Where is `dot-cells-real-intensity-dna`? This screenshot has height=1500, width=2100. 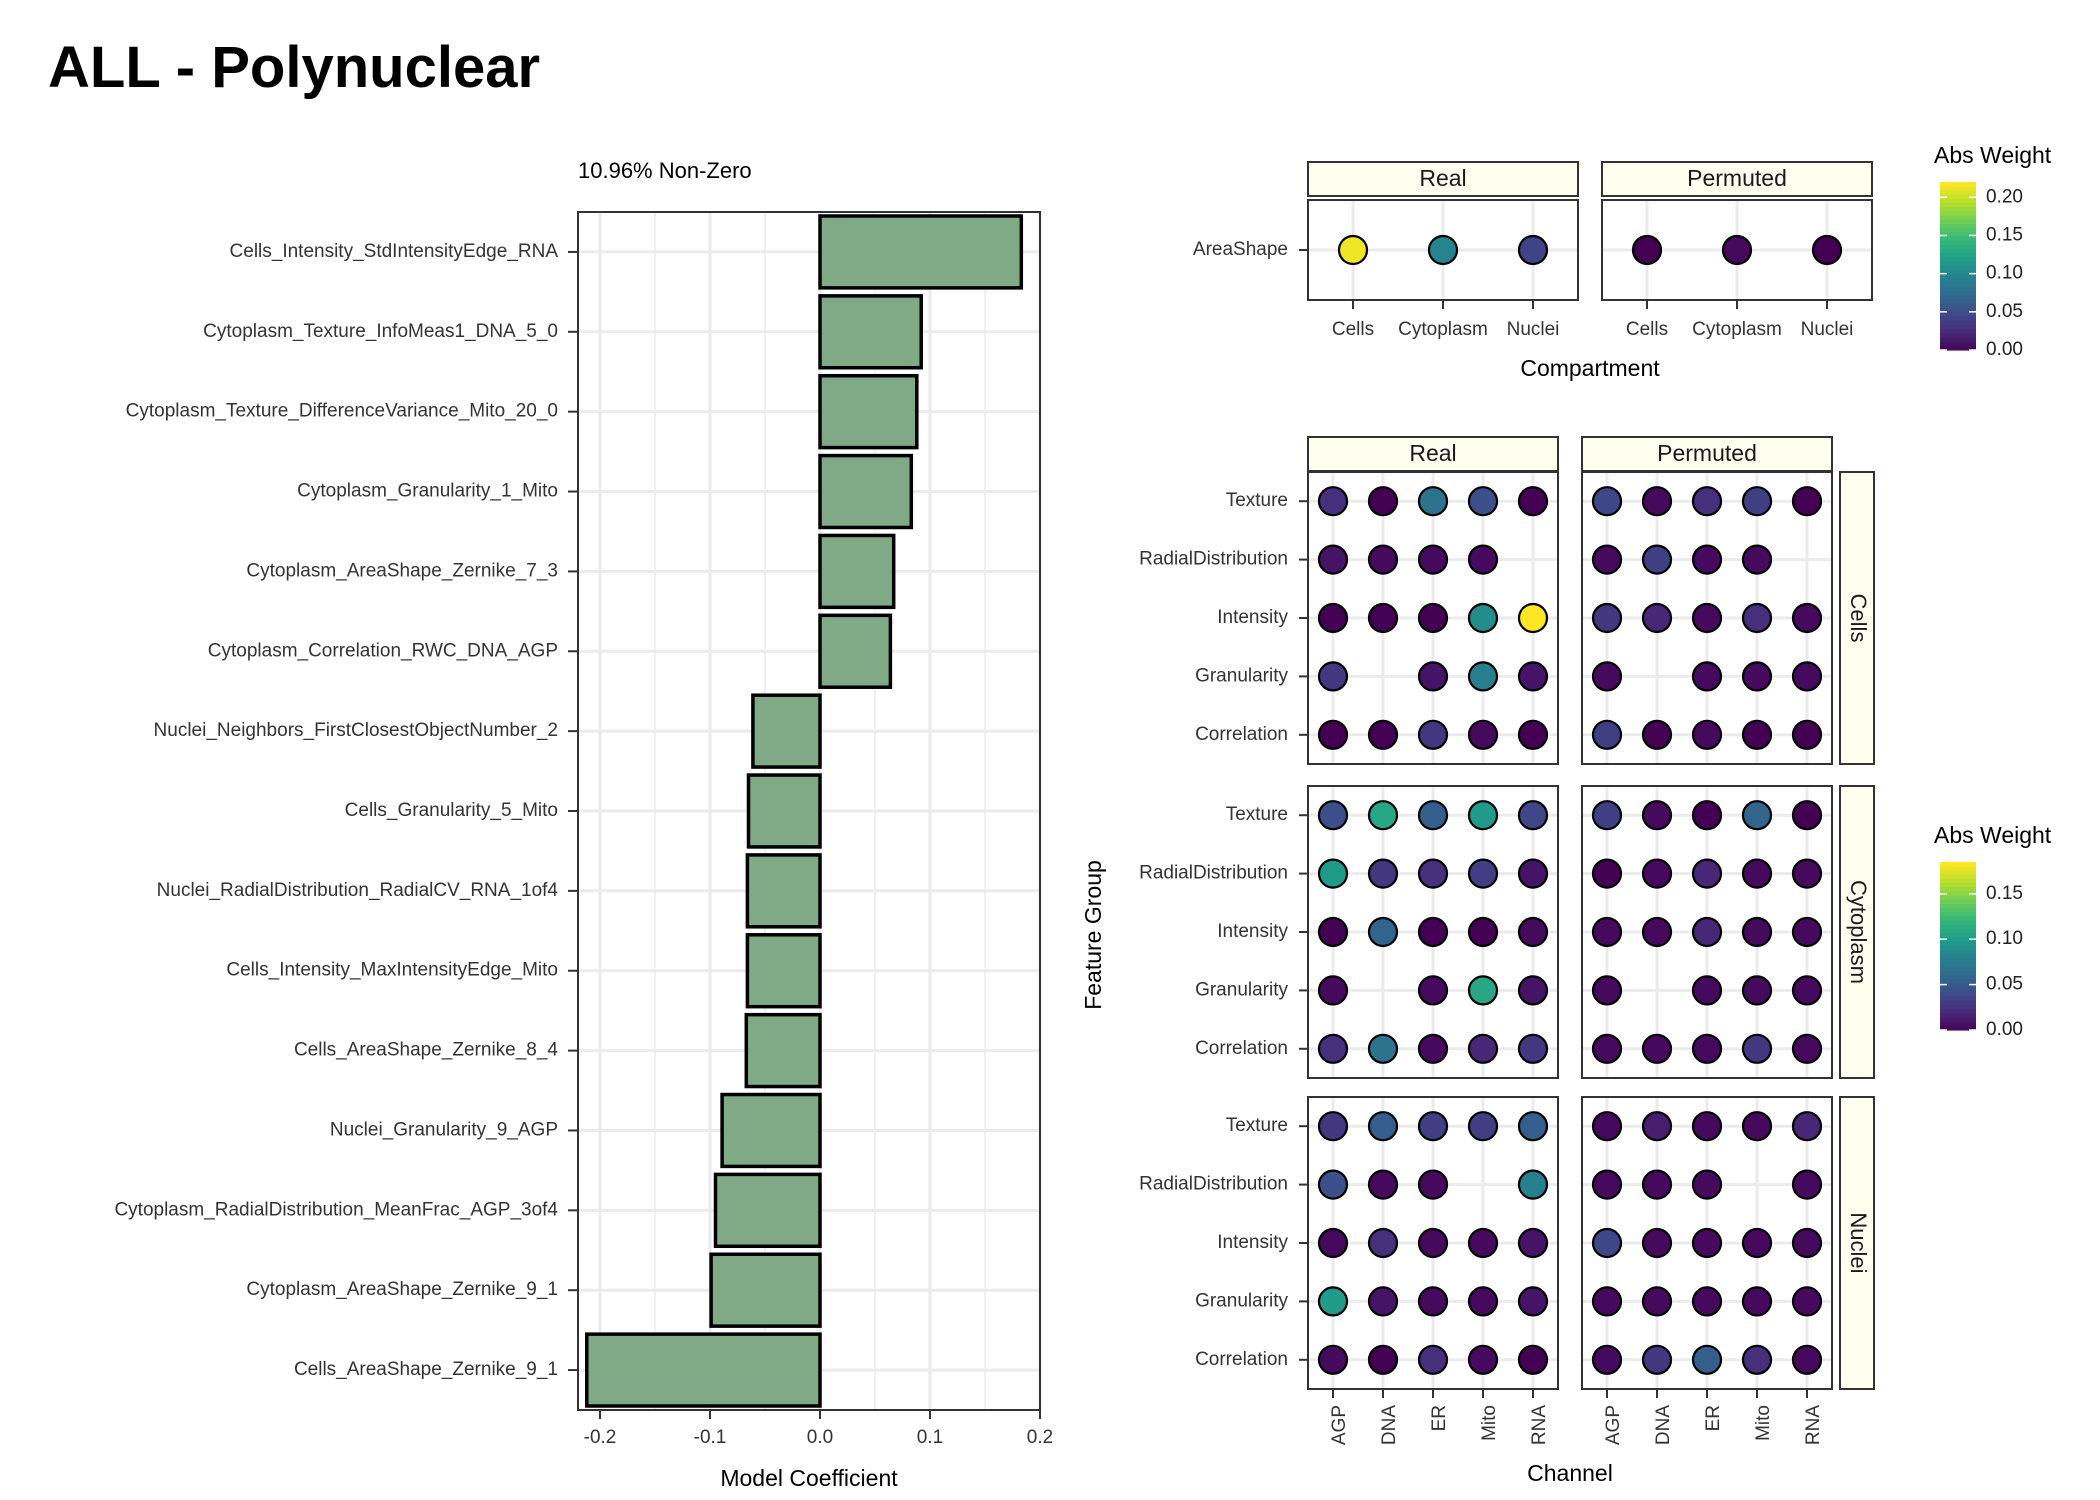 dot-cells-real-intensity-dna is located at coordinates (1383, 618).